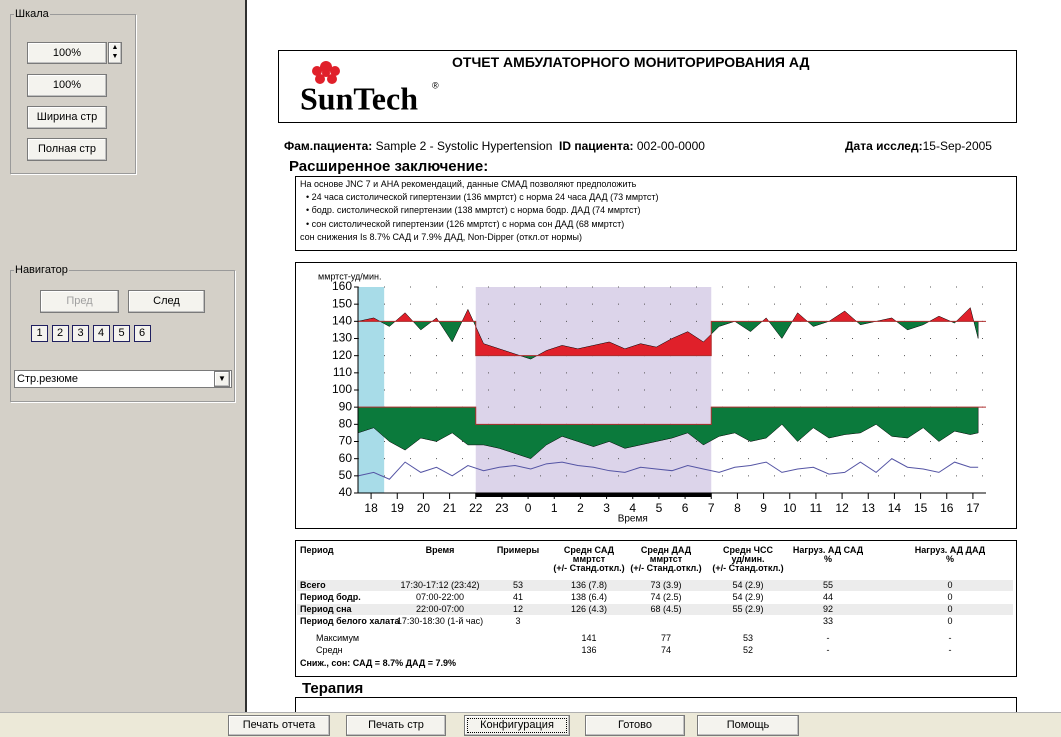  What do you see at coordinates (79, 301) in the screenshot?
I see `prev-button: Пред` at bounding box center [79, 301].